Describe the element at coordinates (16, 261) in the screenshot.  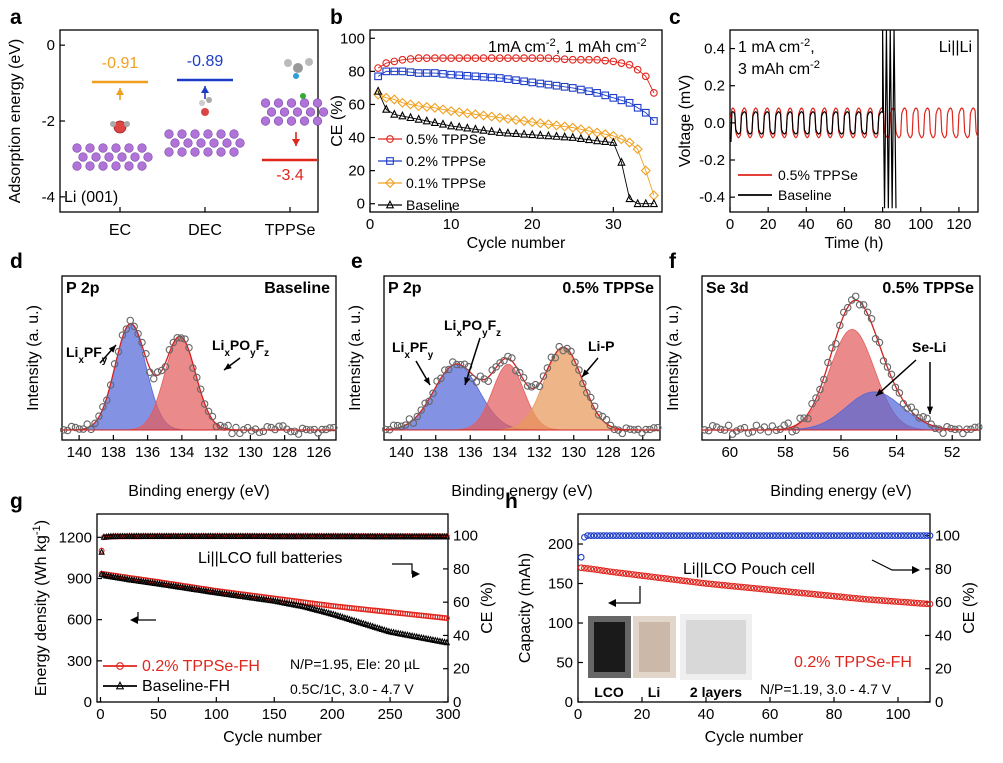
I see `panel-label-d: d` at that location.